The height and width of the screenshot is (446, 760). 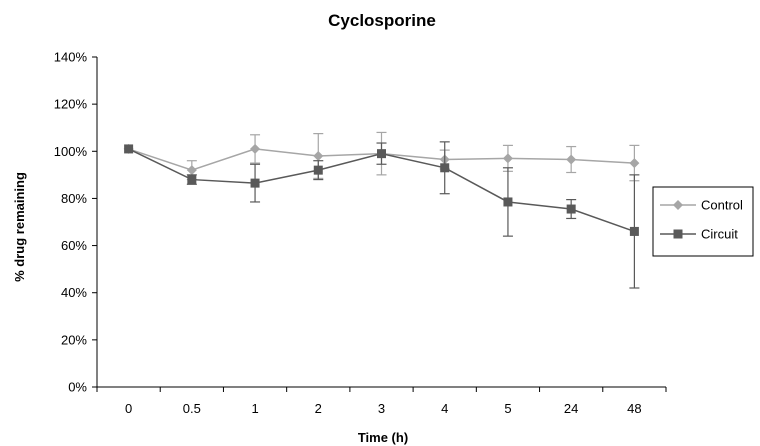 I want to click on x-tick-label: 0, so click(x=128, y=408).